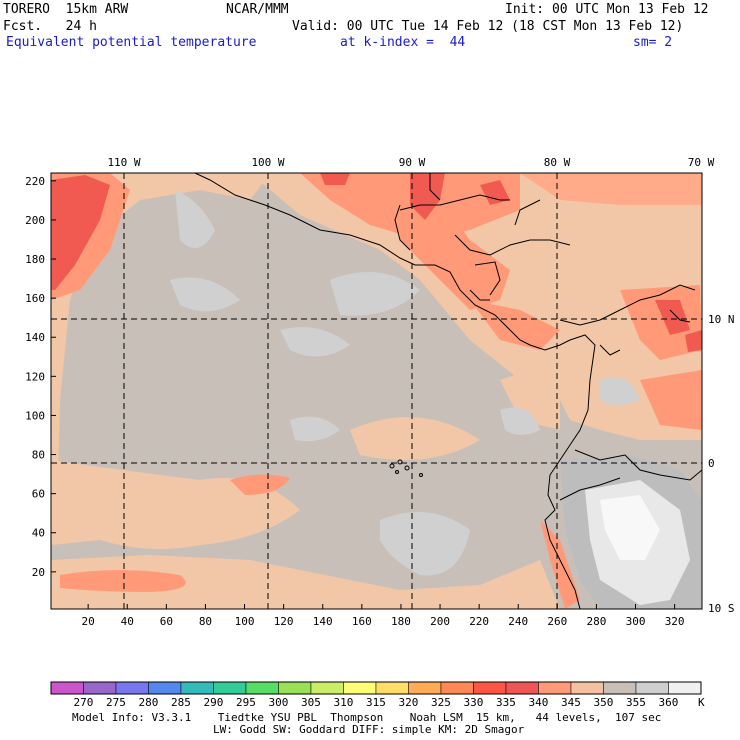  What do you see at coordinates (181, 702) in the screenshot?
I see `colorbar-label: 285` at bounding box center [181, 702].